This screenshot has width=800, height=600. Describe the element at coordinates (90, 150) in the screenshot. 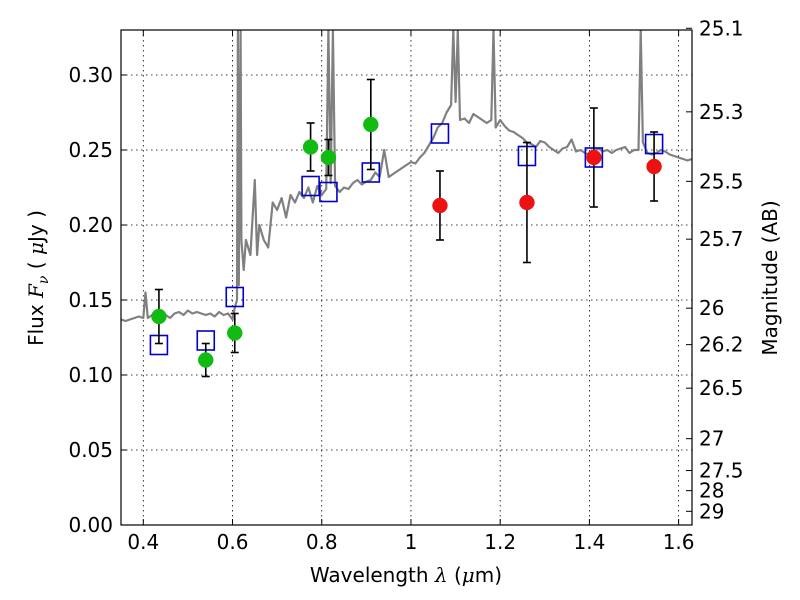

I see `y-tick-label: 0.25` at that location.